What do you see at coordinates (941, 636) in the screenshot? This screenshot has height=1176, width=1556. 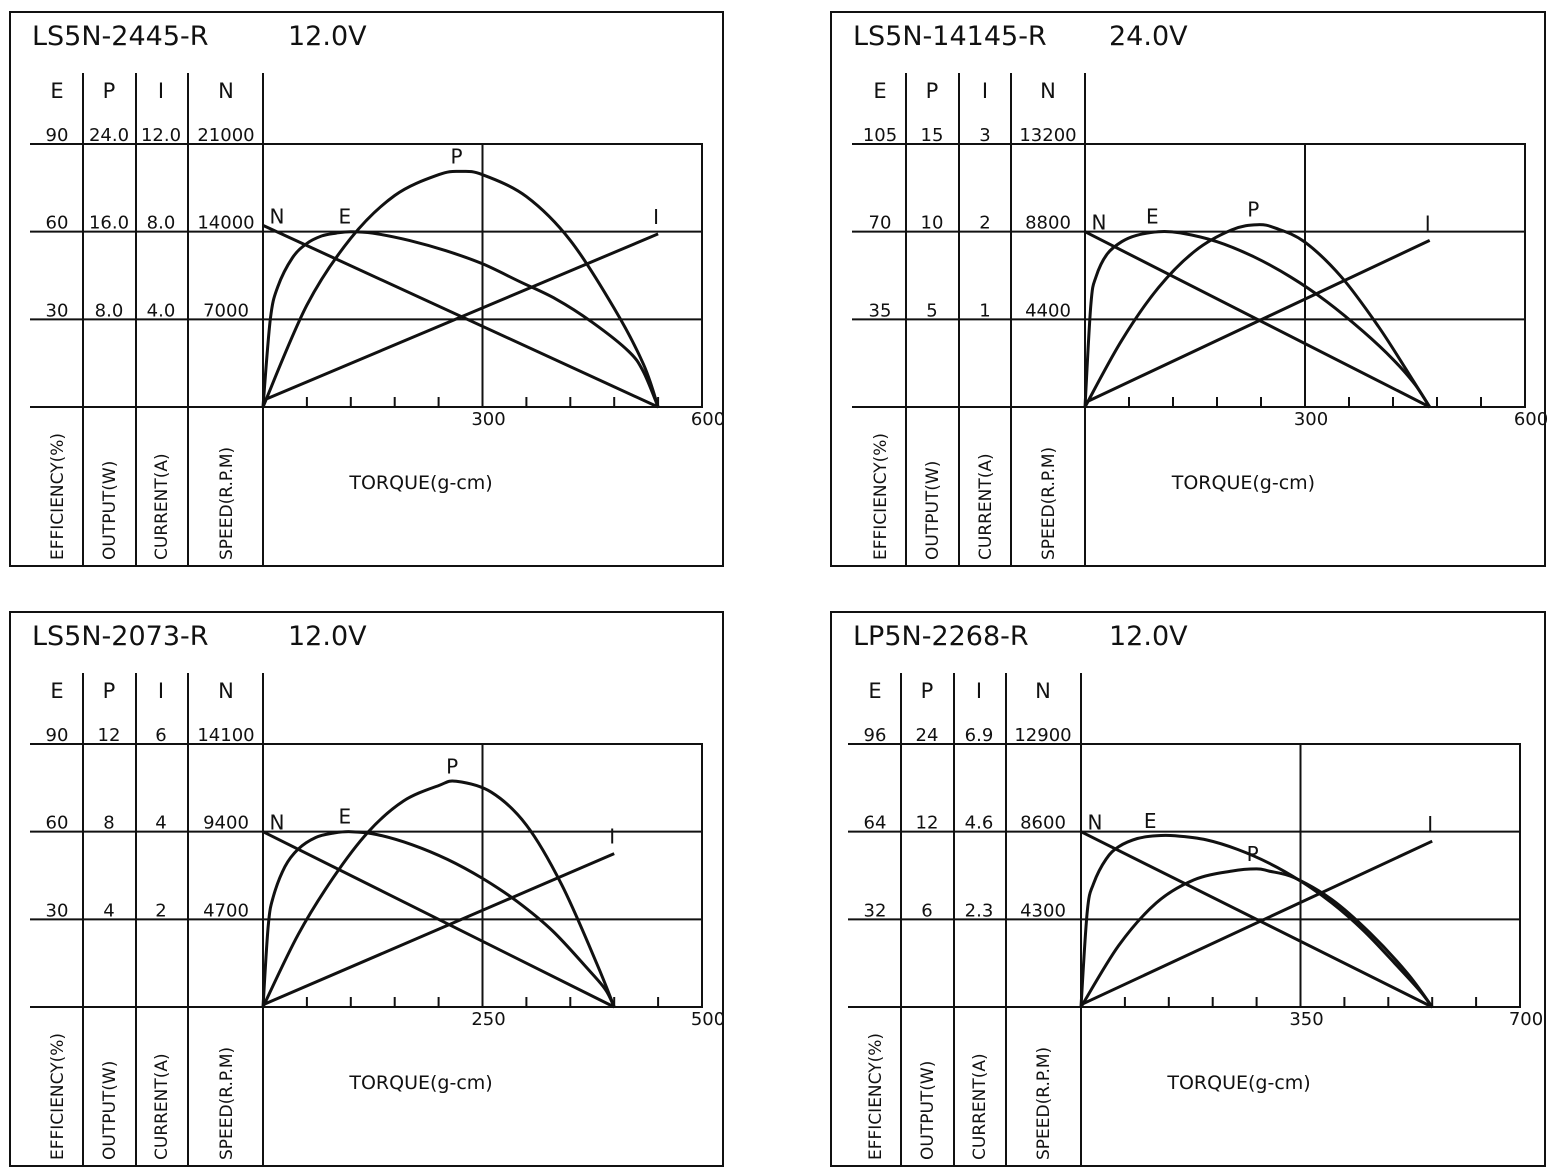 I see `model-title: LP5N-2268-R` at bounding box center [941, 636].